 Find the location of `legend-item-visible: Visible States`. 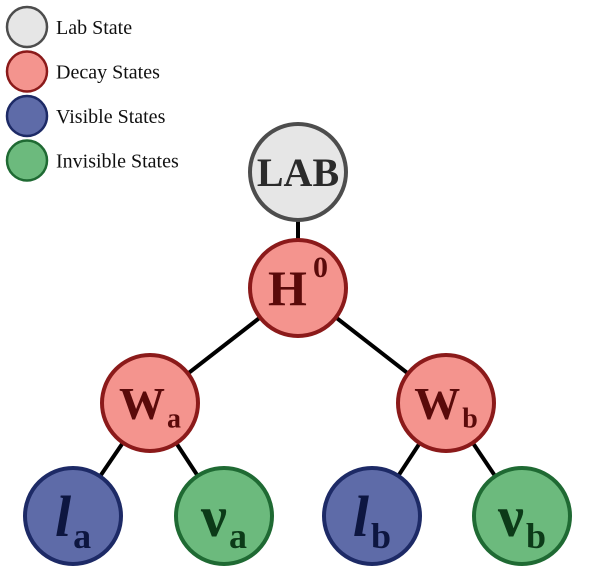

legend-item-visible: Visible States is located at coordinates (85, 116).